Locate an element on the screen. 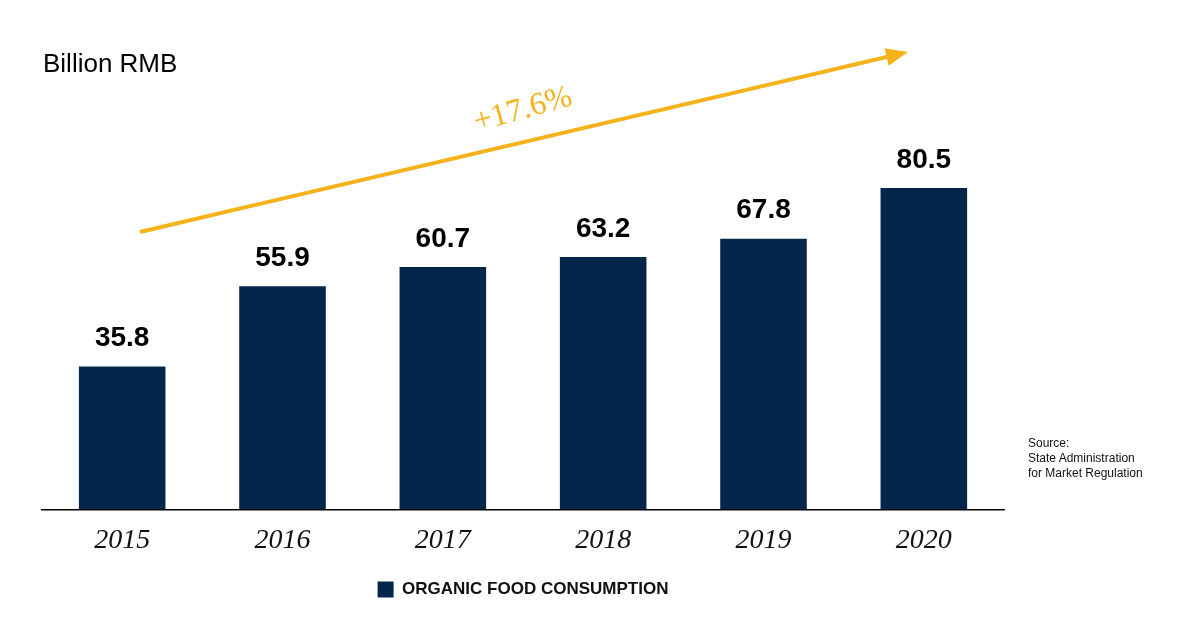 The image size is (1200, 628). source-note: Source: State Administration for Market Regulation is located at coordinates (1085, 458).